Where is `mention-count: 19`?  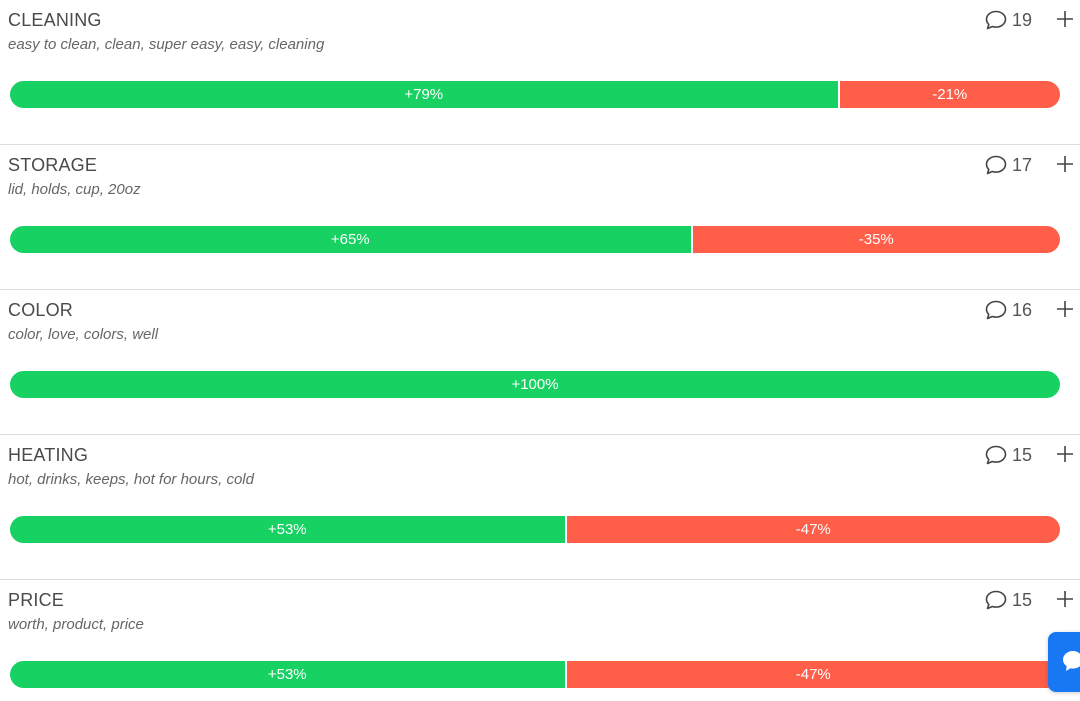 mention-count: 19 is located at coordinates (1021, 19).